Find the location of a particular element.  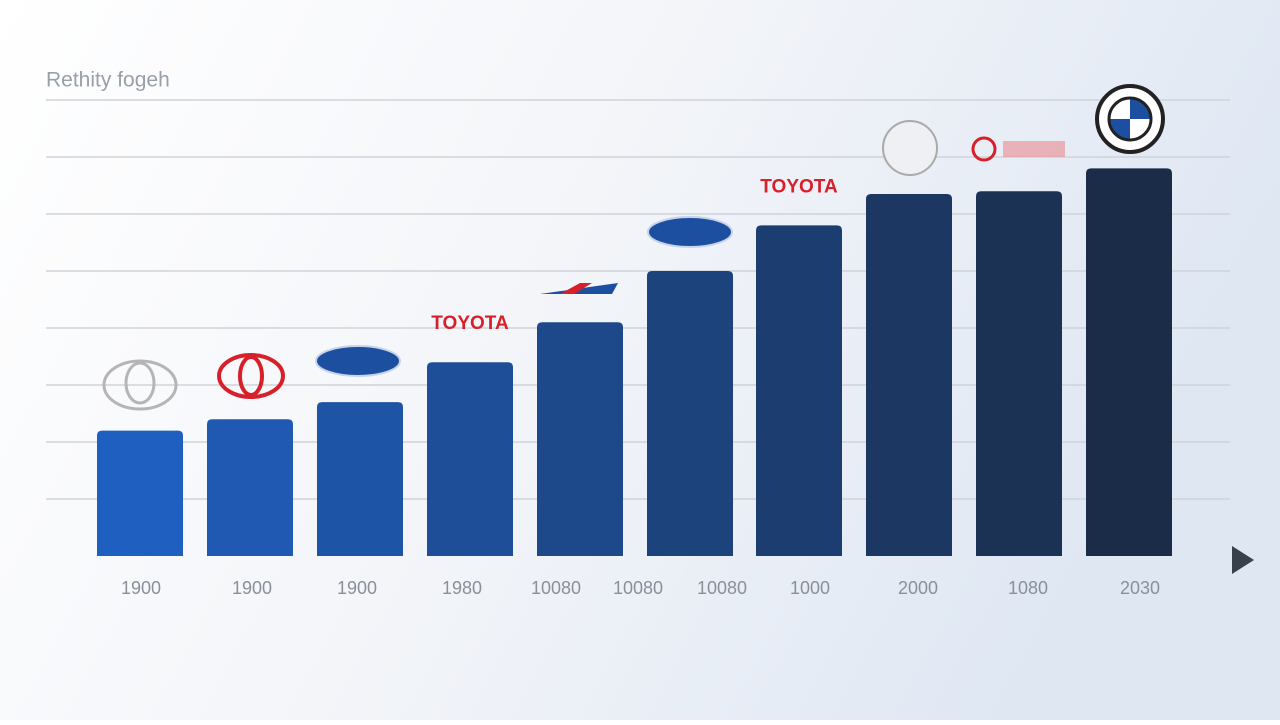

subtitle: Rethity fogeh is located at coordinates (108, 80).